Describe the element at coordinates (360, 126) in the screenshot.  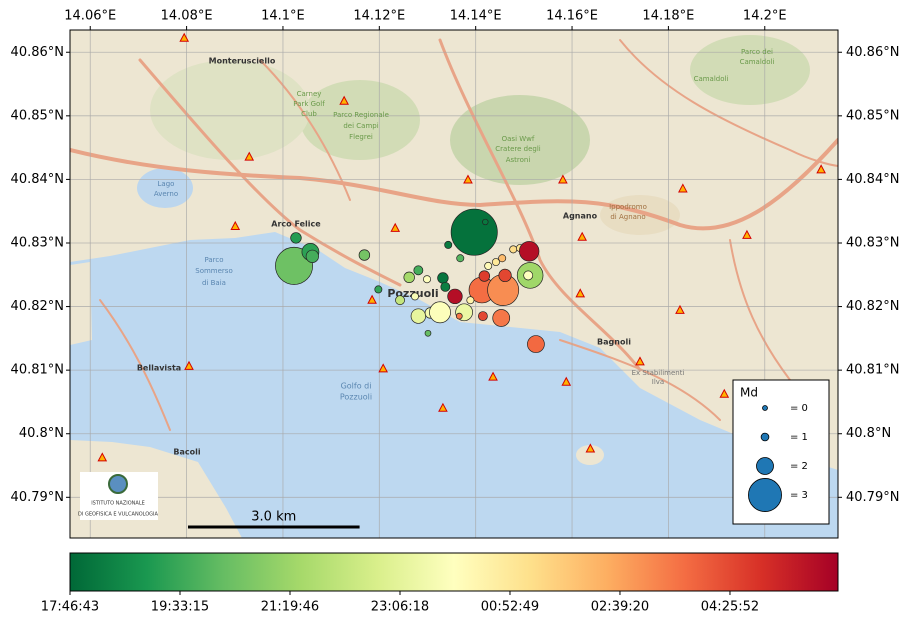
I see `place-label: dei Campi` at that location.